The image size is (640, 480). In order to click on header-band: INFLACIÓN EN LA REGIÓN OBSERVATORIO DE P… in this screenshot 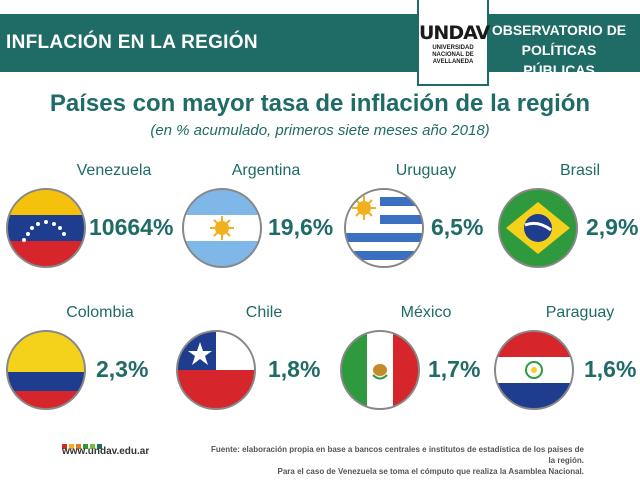, I will do `click(320, 46)`.